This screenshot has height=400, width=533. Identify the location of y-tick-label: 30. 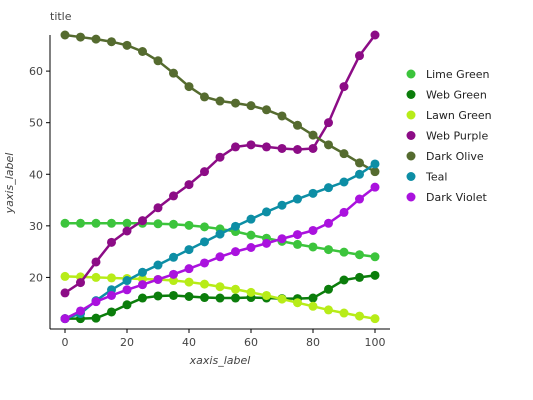
(36, 226).